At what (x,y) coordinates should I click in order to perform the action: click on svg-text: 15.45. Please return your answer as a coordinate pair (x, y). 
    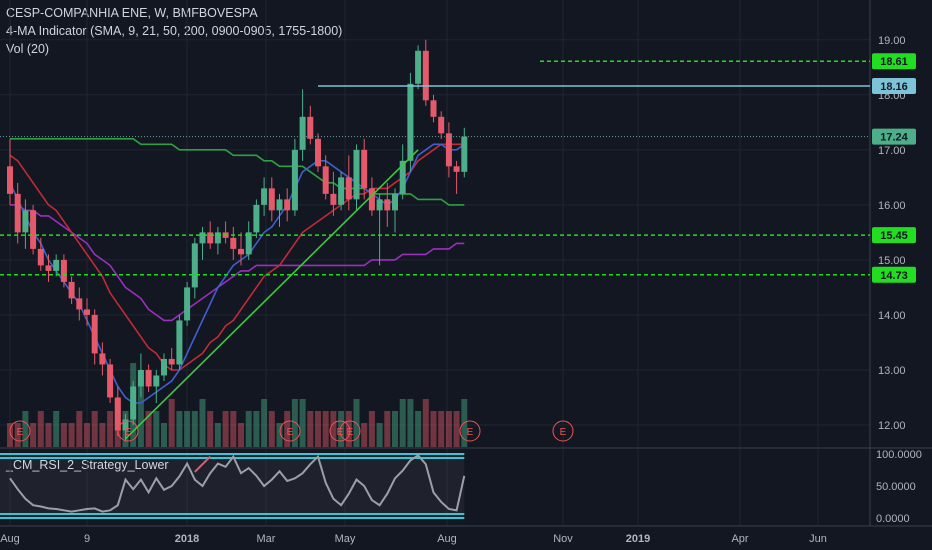
    Looking at the image, I should click on (894, 236).